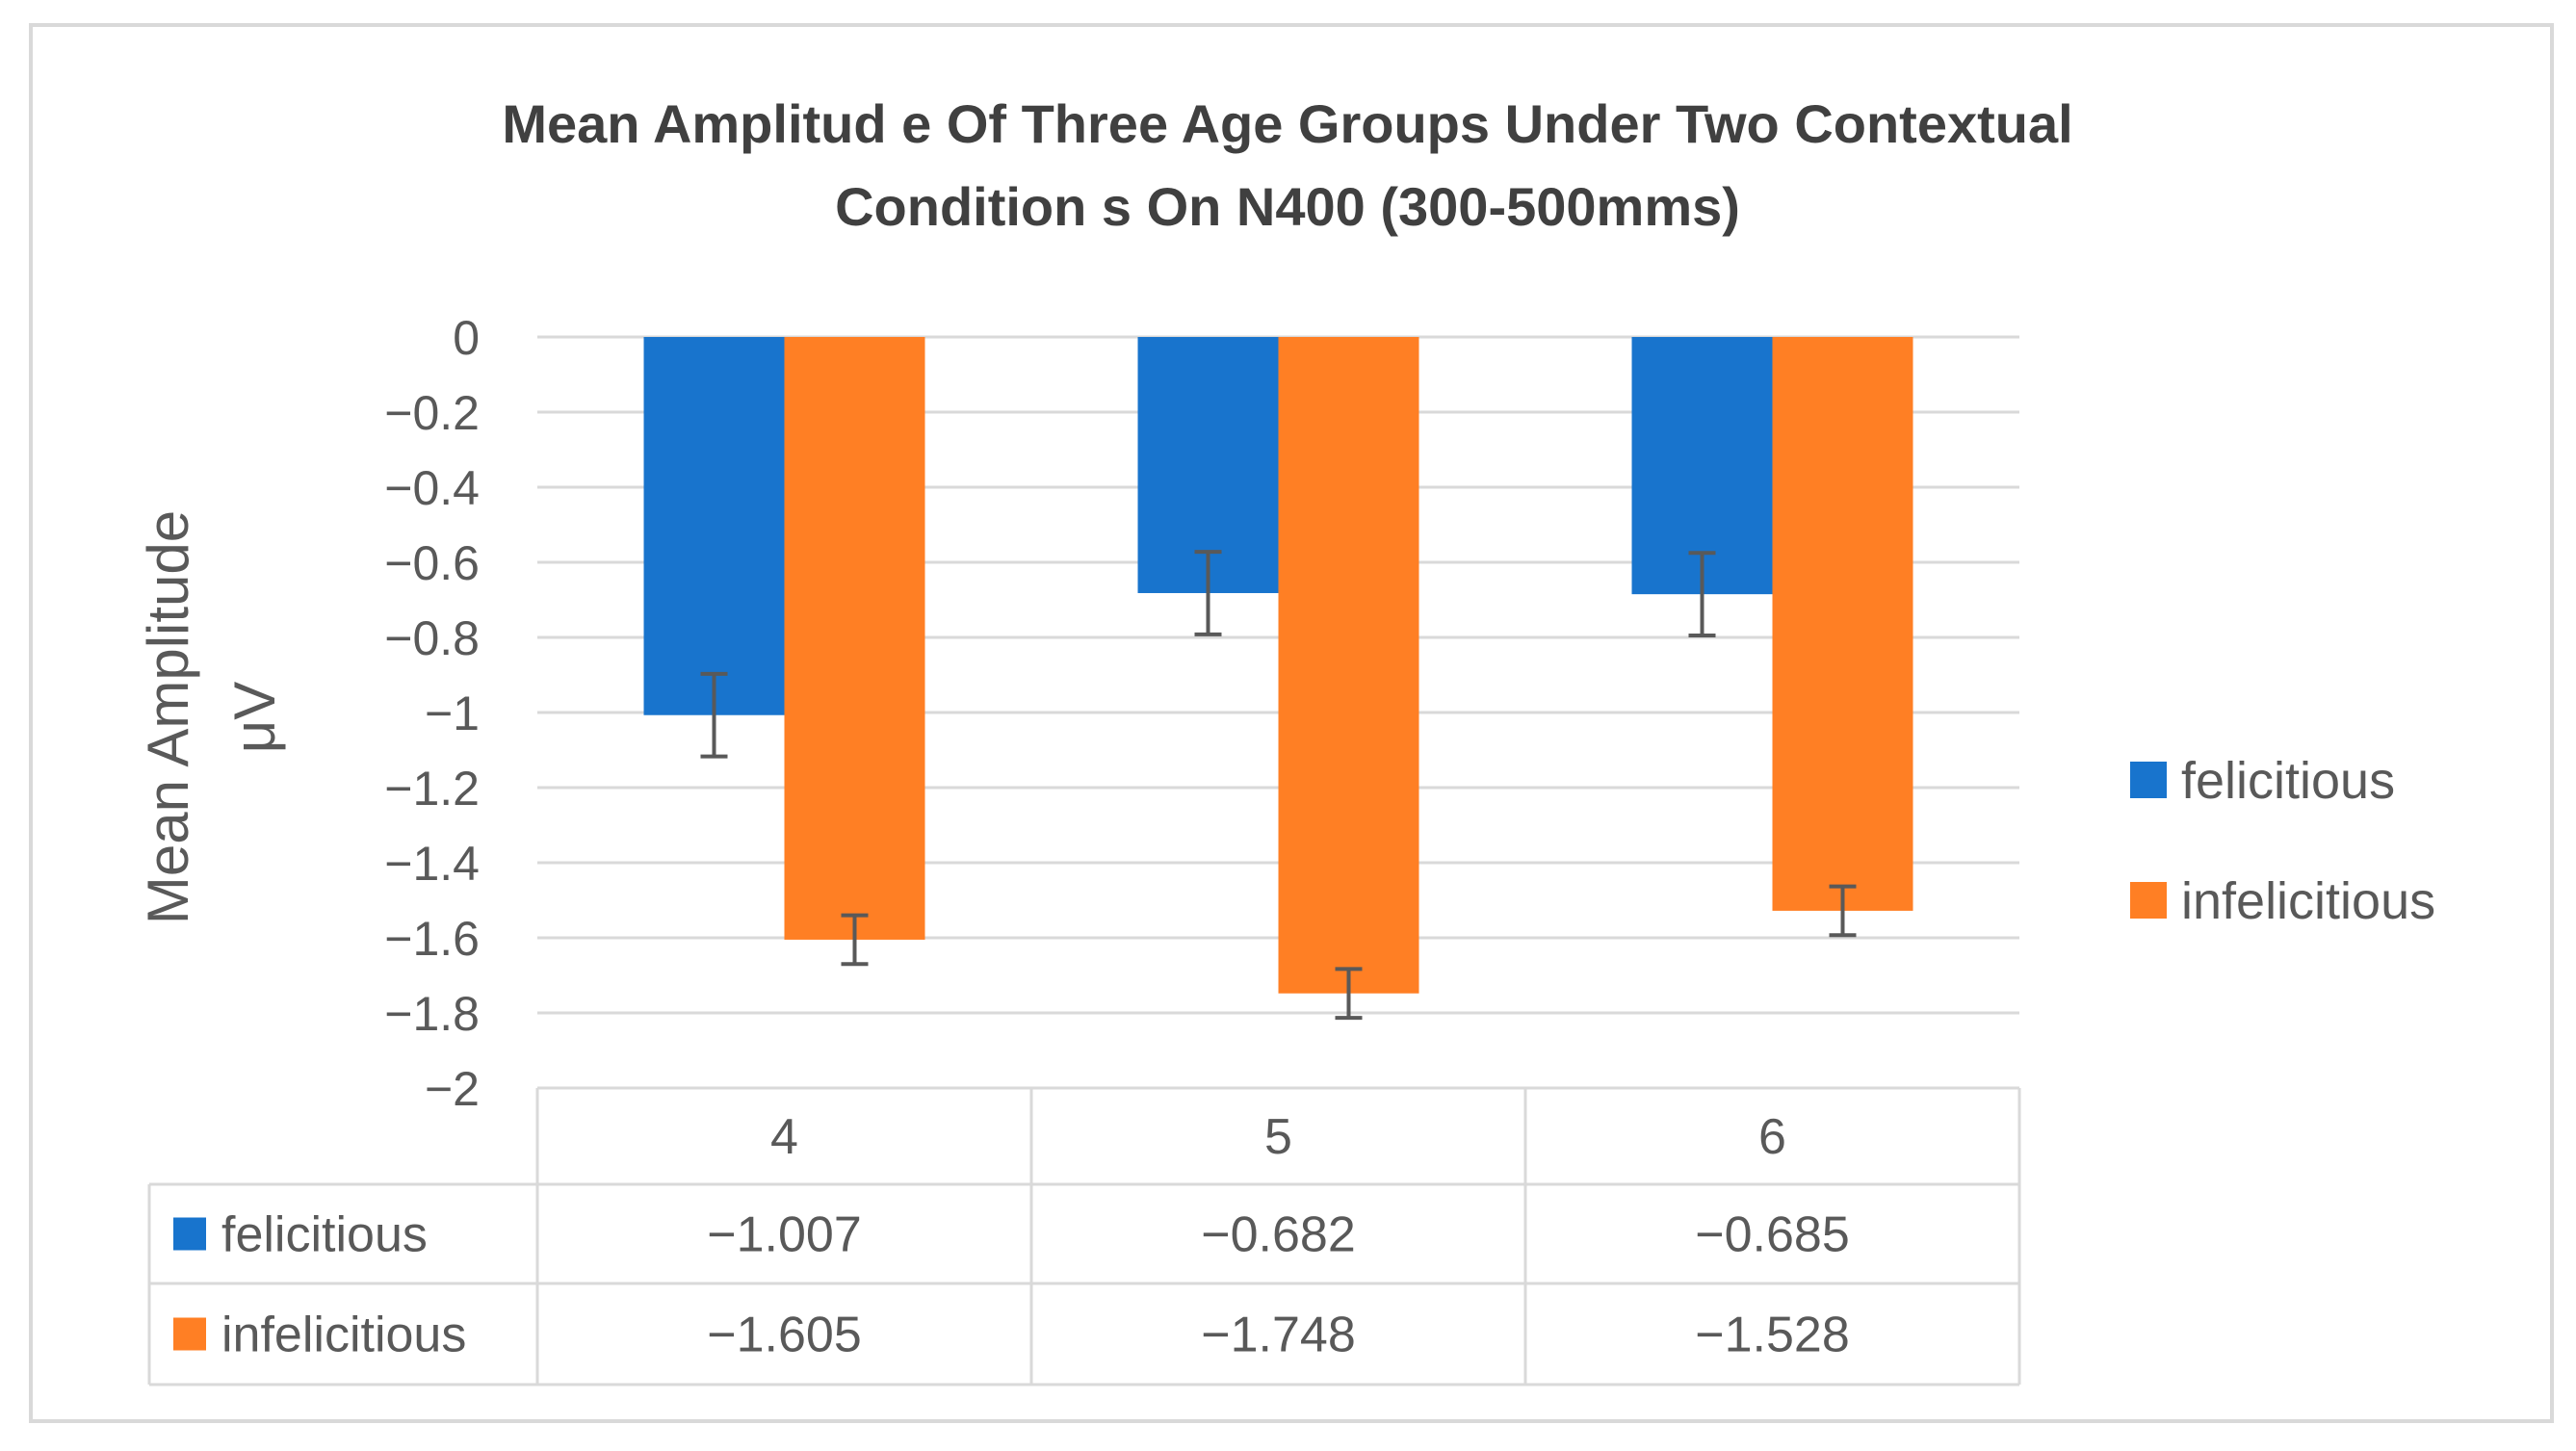 The image size is (2576, 1451). Describe the element at coordinates (432, 789) in the screenshot. I see `y-tick-label: −1.2` at that location.